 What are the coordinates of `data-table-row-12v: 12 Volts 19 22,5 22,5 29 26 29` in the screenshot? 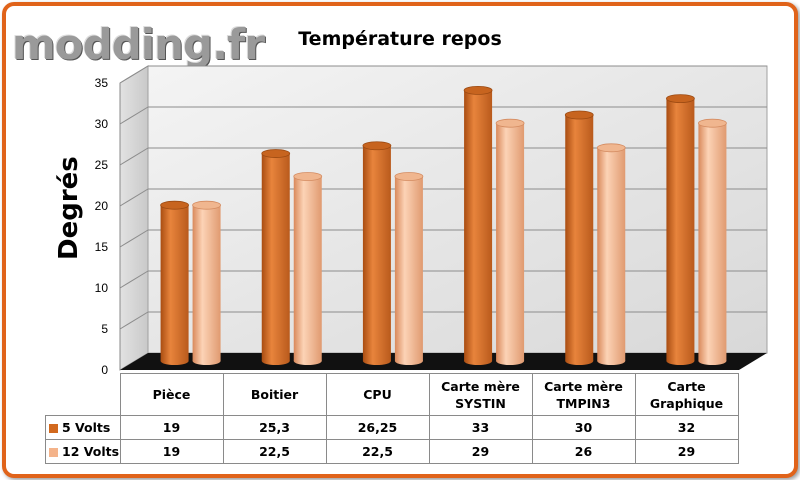 It's located at (392, 451).